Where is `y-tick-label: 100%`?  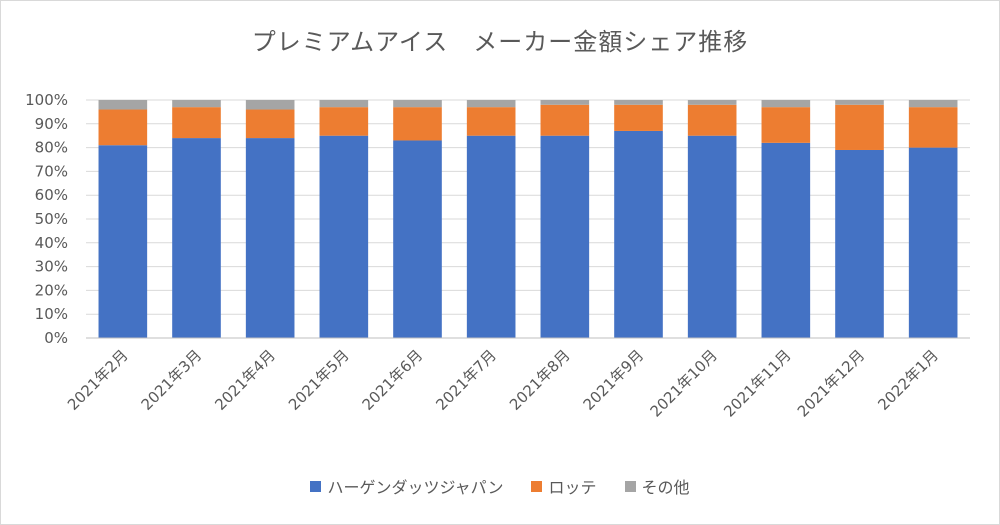 y-tick-label: 100% is located at coordinates (46, 100).